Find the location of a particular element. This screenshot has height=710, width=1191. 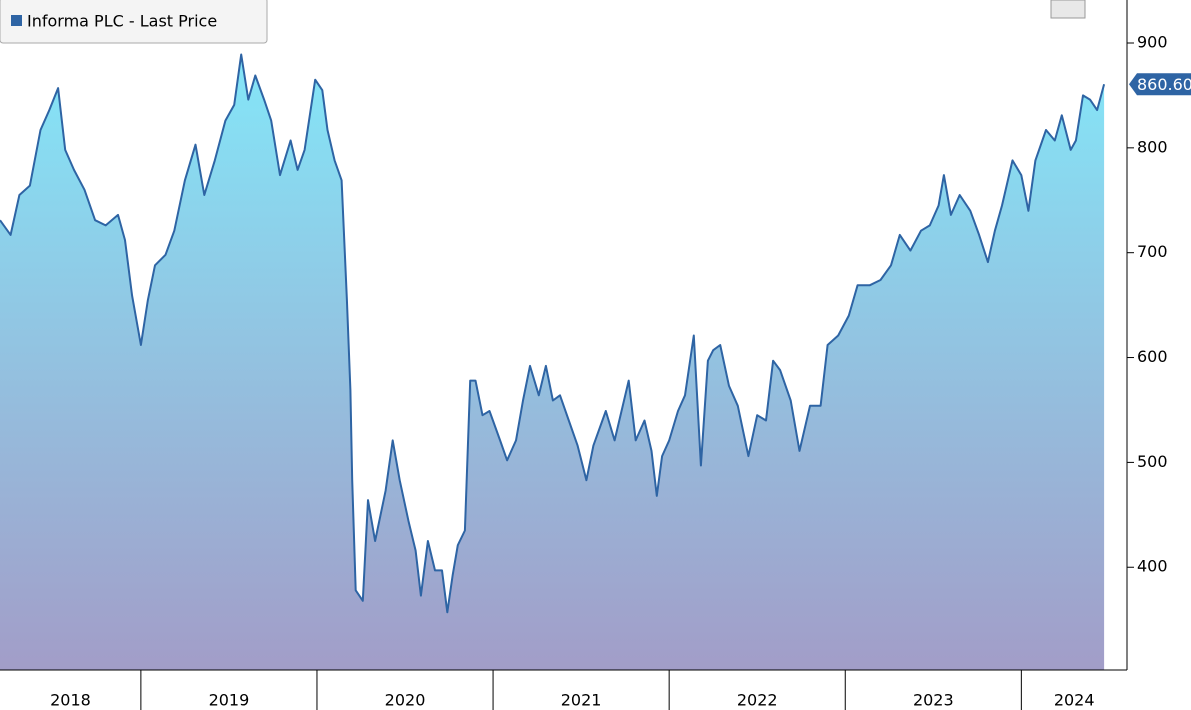

y-tick-label: 600 is located at coordinates (1152, 356).